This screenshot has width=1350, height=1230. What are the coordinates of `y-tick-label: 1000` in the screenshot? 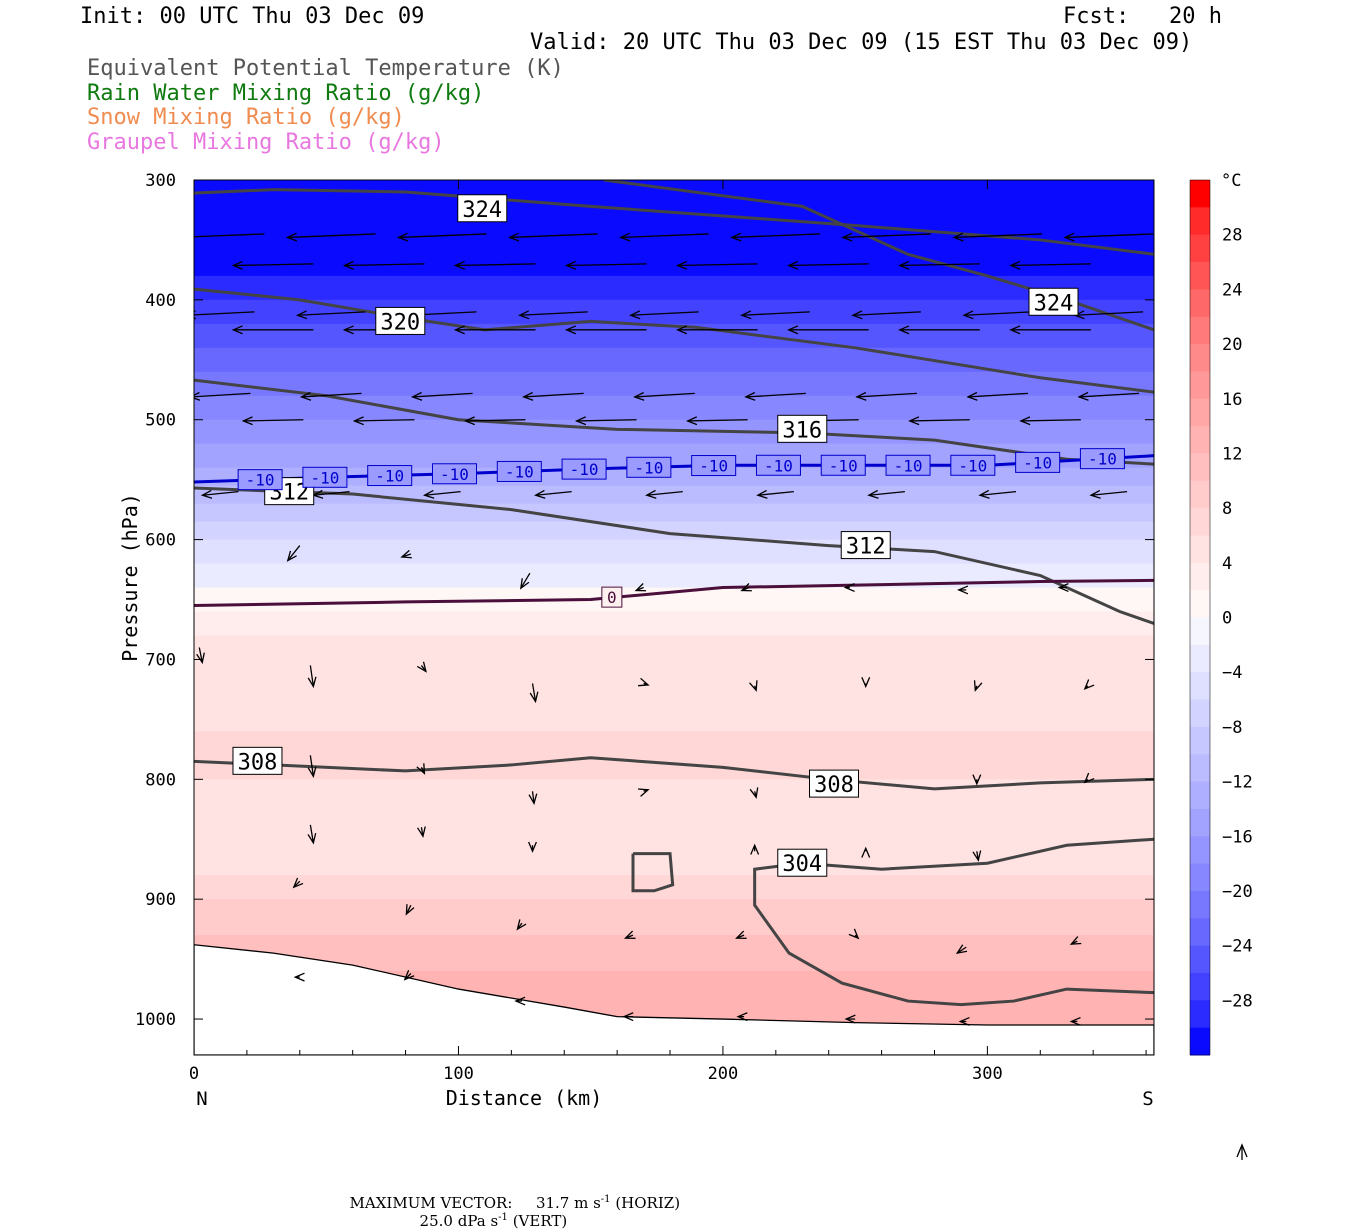 It's located at (155, 1020).